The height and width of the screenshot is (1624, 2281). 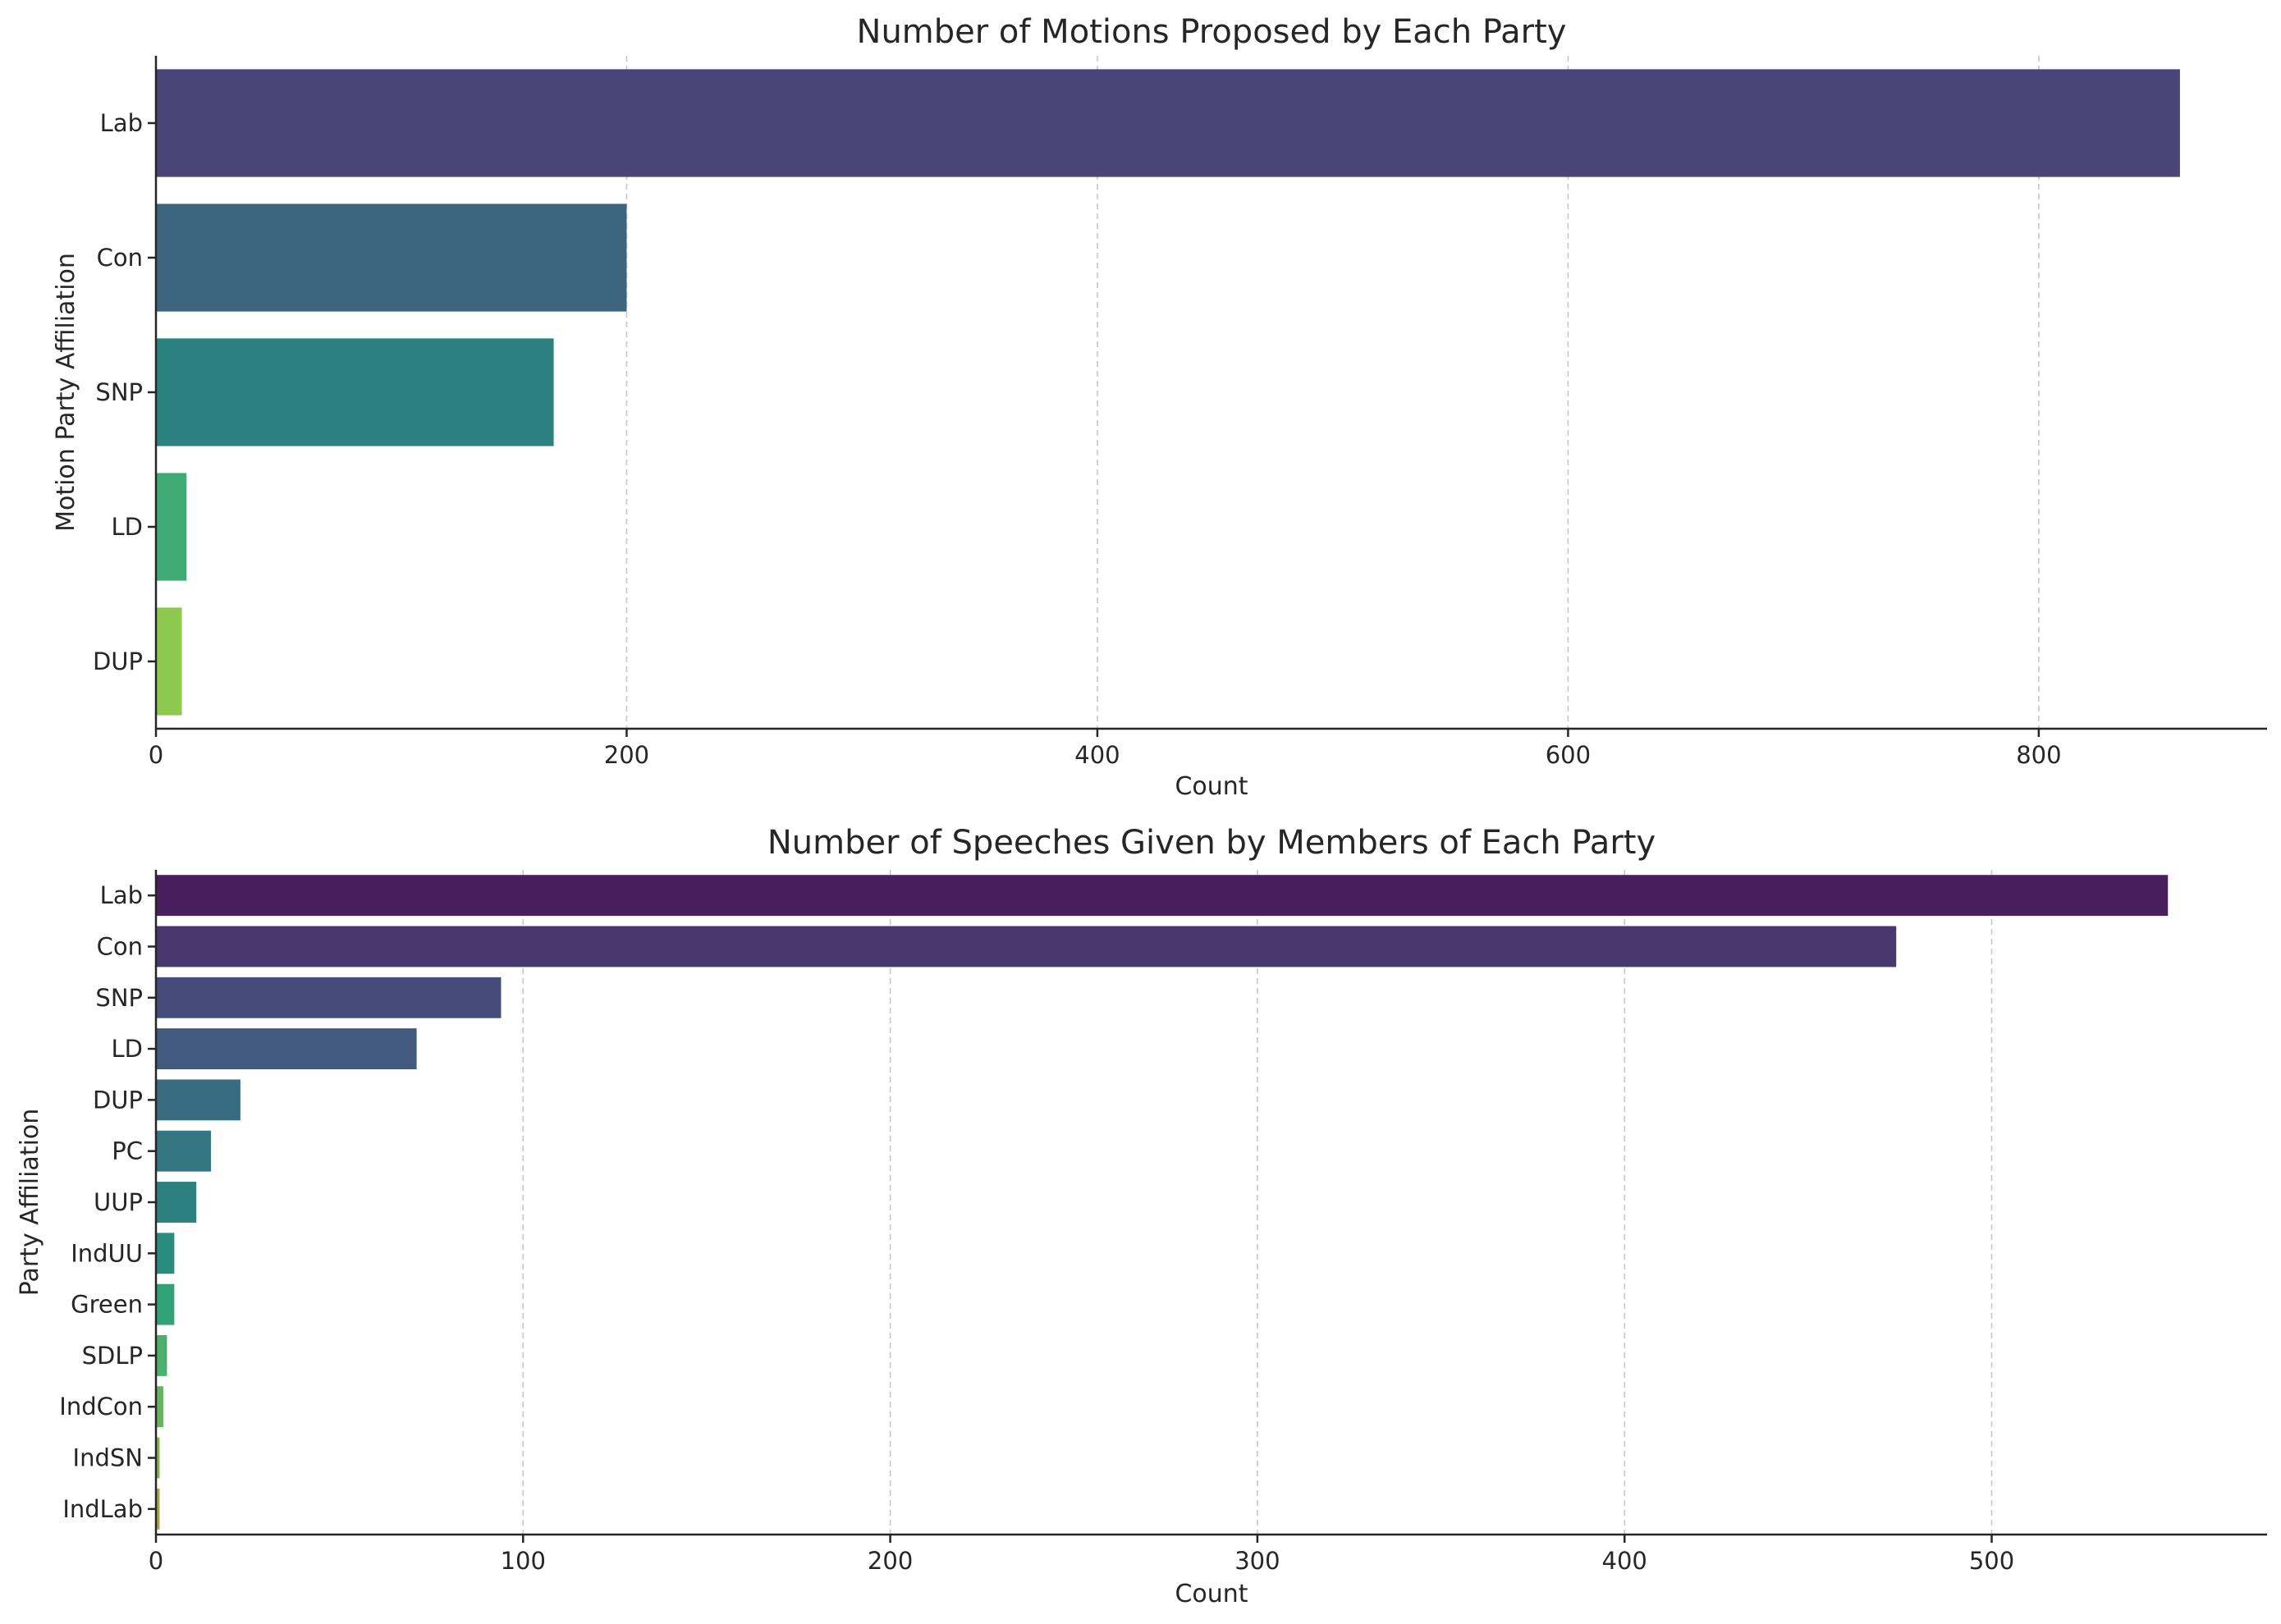 What do you see at coordinates (2038, 755) in the screenshot?
I see `motions-x-tick-label: 800` at bounding box center [2038, 755].